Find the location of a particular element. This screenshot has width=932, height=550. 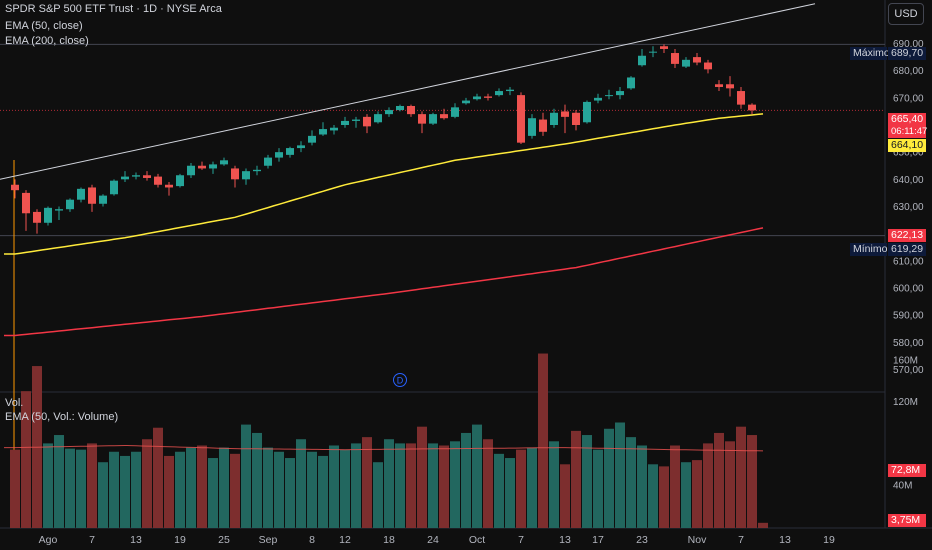

volume-ema-legend: EMA (50, Vol.: Volume) is located at coordinates (62, 417).